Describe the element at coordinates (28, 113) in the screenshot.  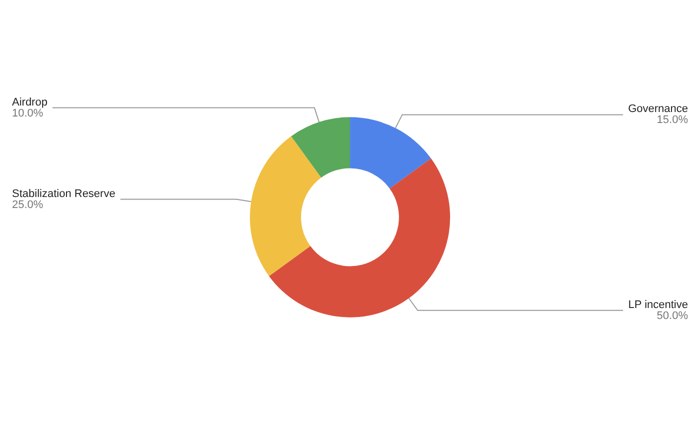
I see `data-label: 10.0%` at that location.